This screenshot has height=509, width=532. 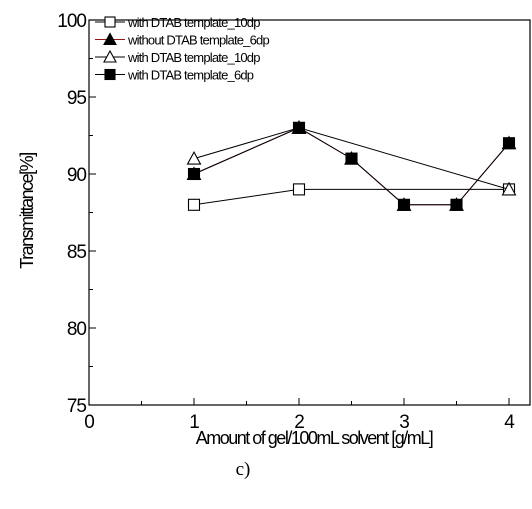 I want to click on legend-entry: with DTAB template_6dp, so click(x=175, y=75).